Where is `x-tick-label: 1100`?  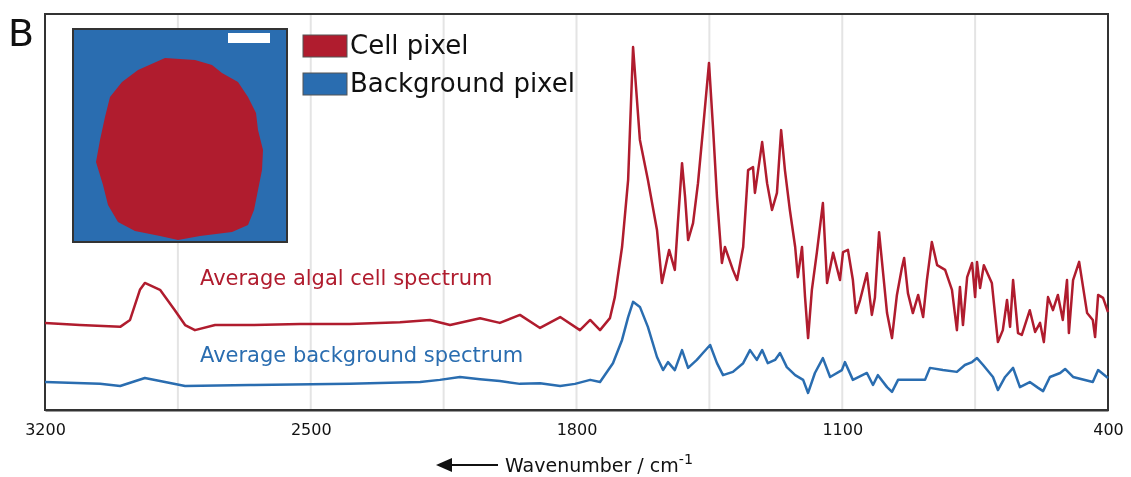
x-tick-label: 1100 is located at coordinates (843, 430).